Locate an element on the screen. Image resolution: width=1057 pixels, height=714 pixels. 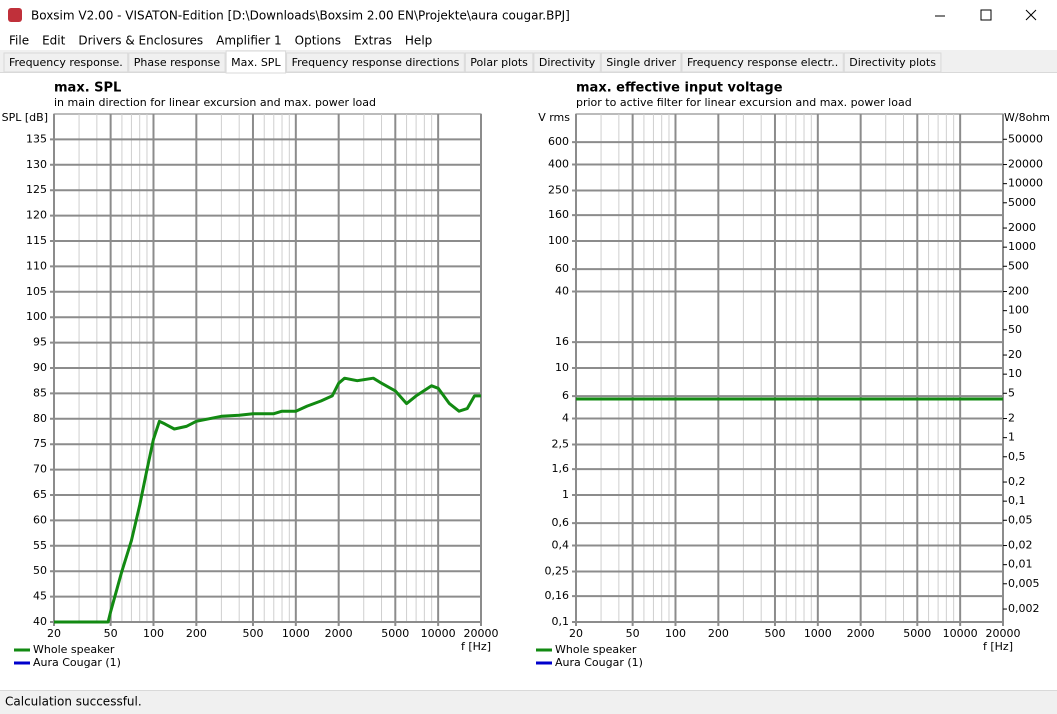
y2-tick-label: 0,5 is located at coordinates (1017, 456).